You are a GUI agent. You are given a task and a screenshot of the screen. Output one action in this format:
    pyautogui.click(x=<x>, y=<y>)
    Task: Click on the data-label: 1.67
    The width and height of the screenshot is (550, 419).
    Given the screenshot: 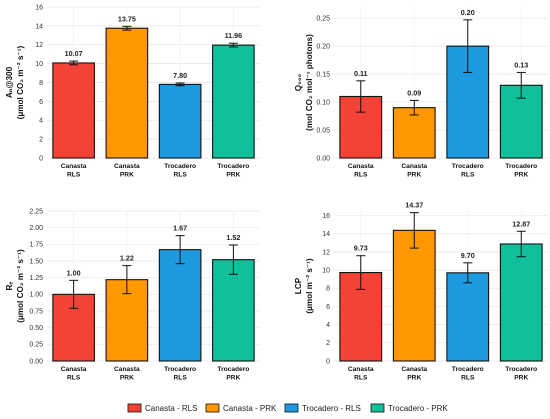 What is the action you would take?
    pyautogui.click(x=180, y=228)
    